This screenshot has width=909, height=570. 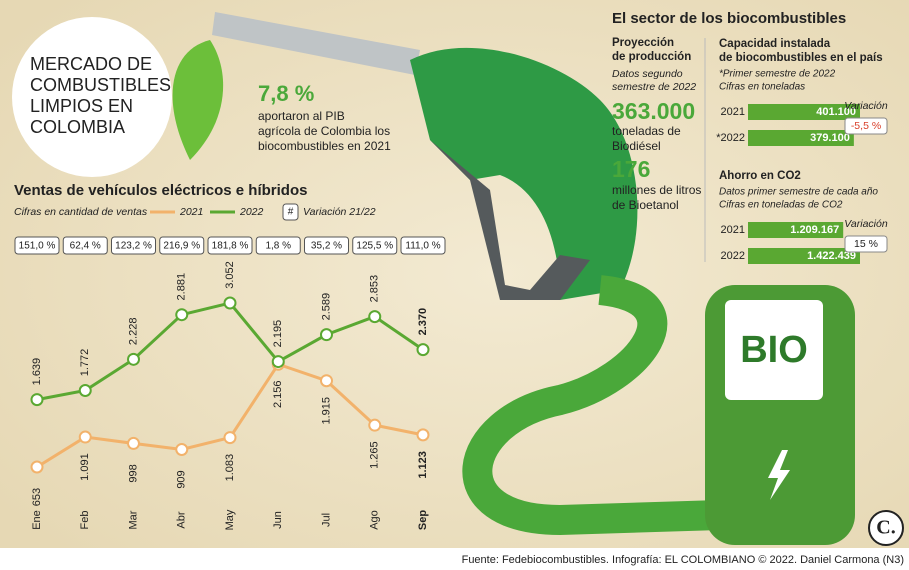 What do you see at coordinates (830, 138) in the screenshot?
I see `data-label: 379.100` at bounding box center [830, 138].